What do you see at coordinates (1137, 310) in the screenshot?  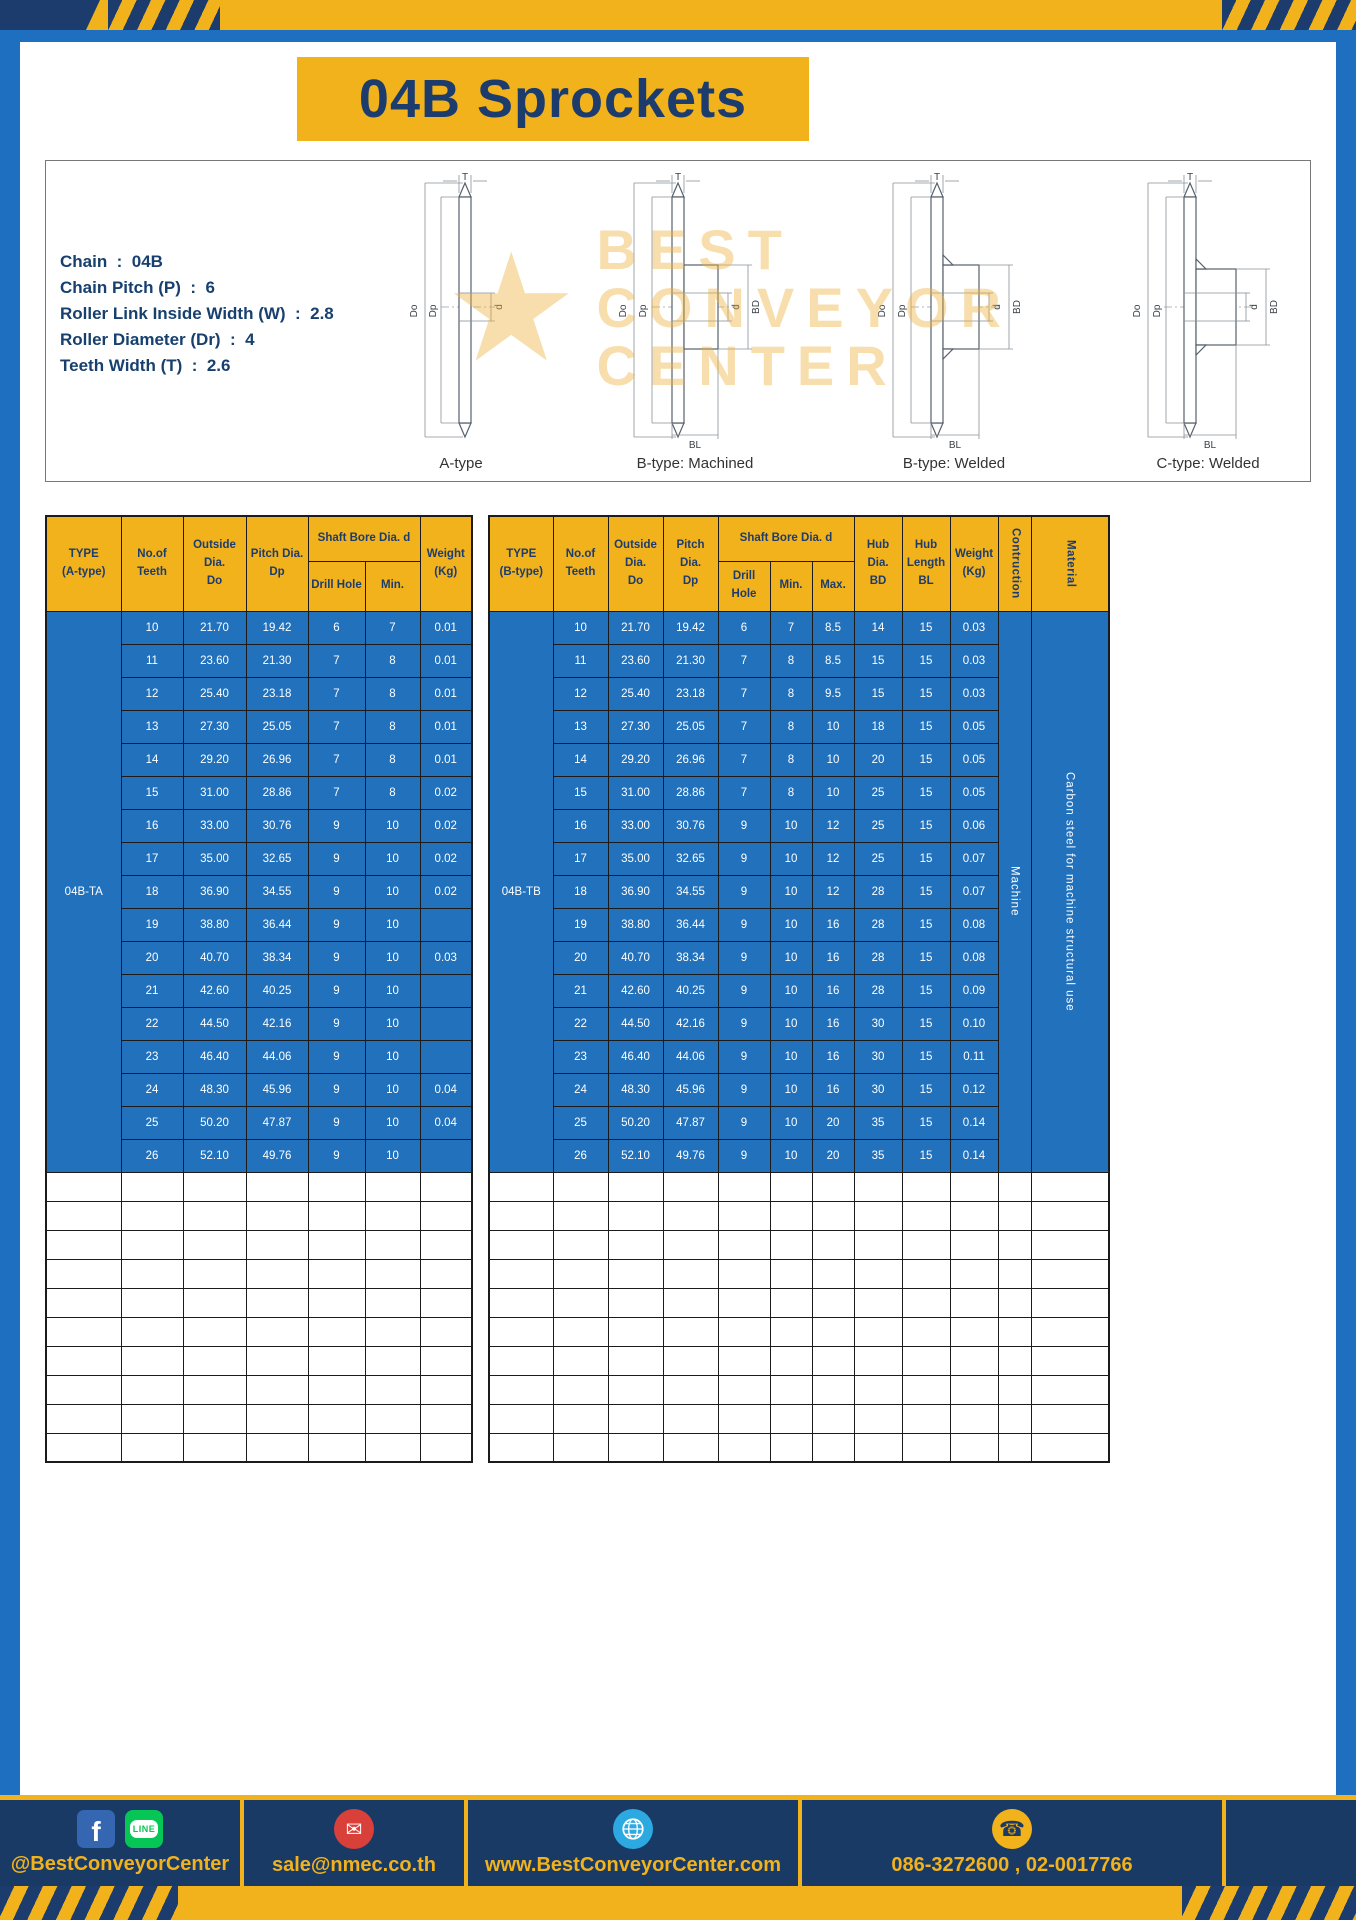 I see `dim-do-label: Do` at bounding box center [1137, 310].